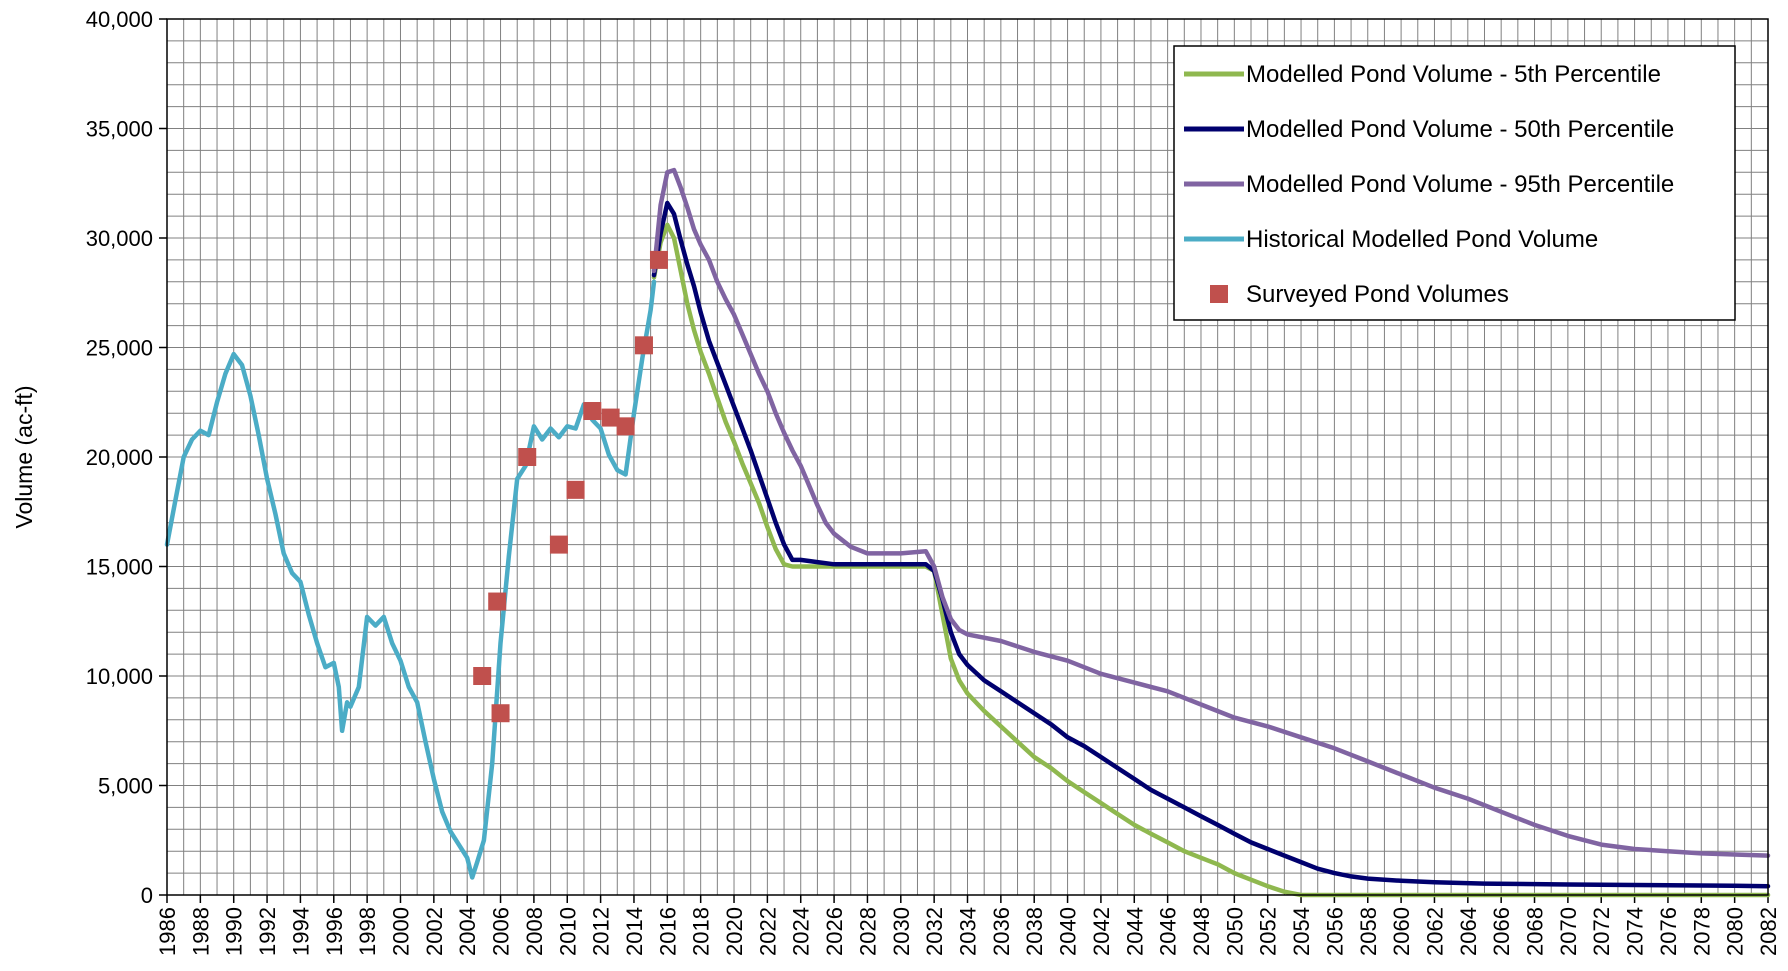 The height and width of the screenshot is (971, 1788). What do you see at coordinates (367, 931) in the screenshot?
I see `x-tick-label: 1998` at bounding box center [367, 931].